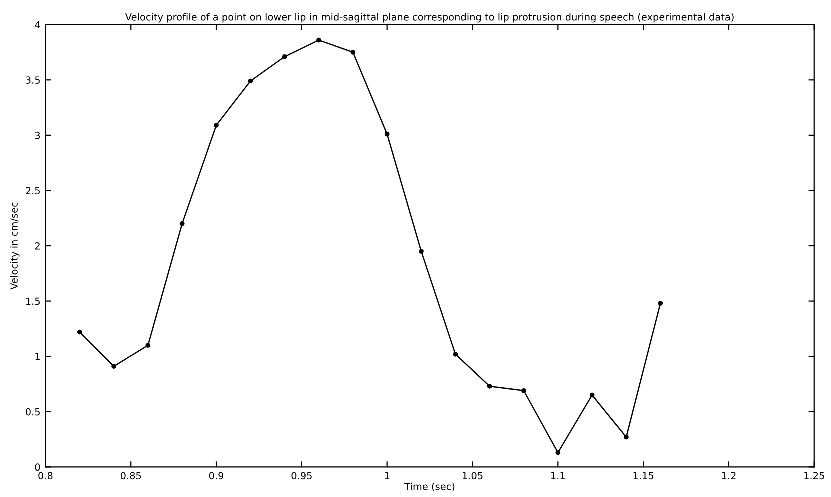 This screenshot has width=831, height=497. What do you see at coordinates (131, 476) in the screenshot?
I see `x-tick-label: 0.85` at bounding box center [131, 476].